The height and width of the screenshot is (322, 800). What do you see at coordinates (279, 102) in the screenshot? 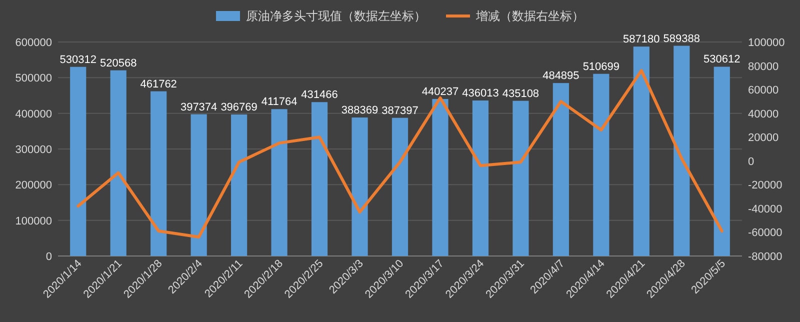
I see `data-label: 411764` at bounding box center [279, 102].